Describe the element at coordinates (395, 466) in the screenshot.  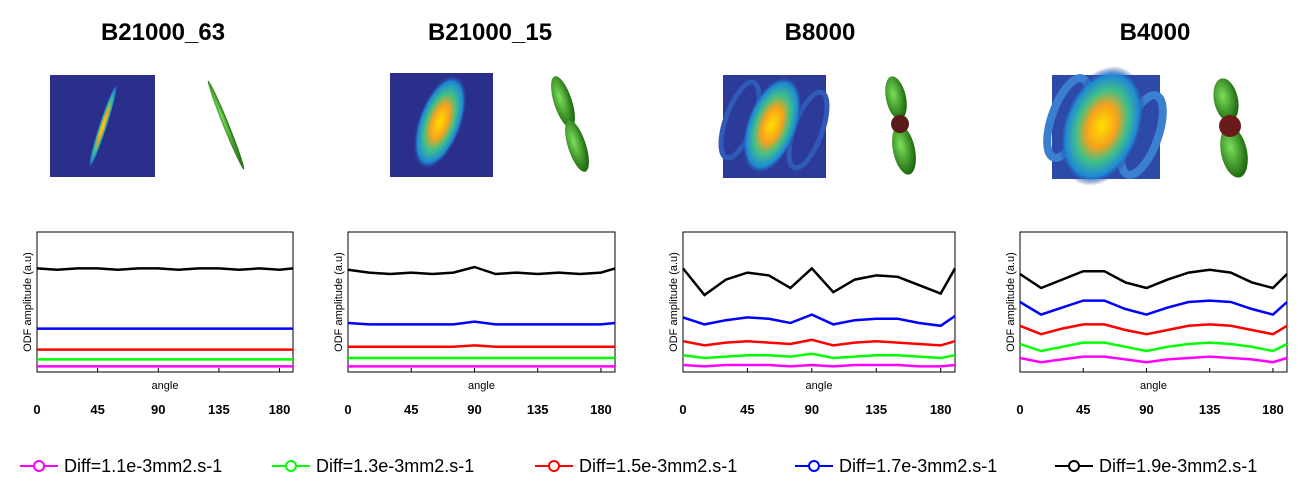
I see `legend-label: Diff=1.3e-3mm2.s-1` at that location.